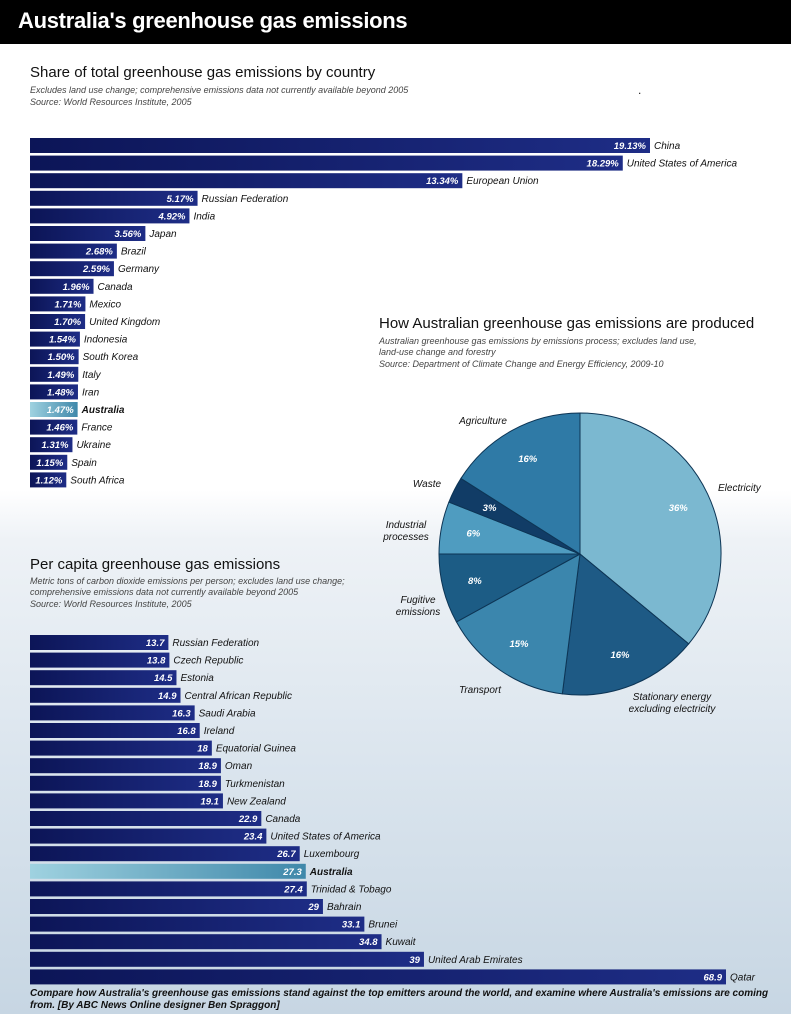 This screenshot has width=791, height=1014. What do you see at coordinates (405, 531) in the screenshot?
I see `pie-label-industrial-processes: Industrial processes` at bounding box center [405, 531].